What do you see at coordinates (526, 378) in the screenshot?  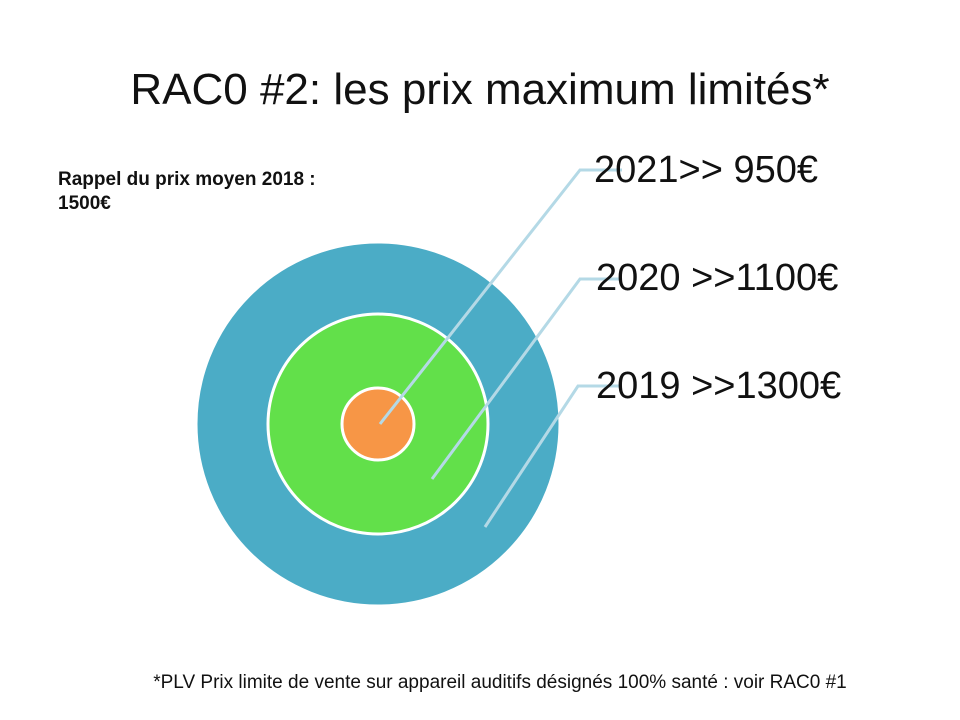 I see `callout-line-2020` at bounding box center [526, 378].